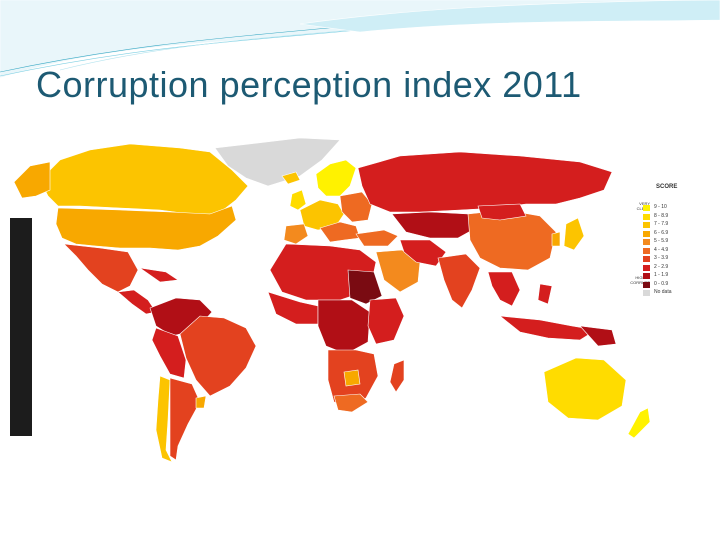 Image resolution: width=720 pixels, height=540 pixels. I want to click on region-iceland, so click(291, 178).